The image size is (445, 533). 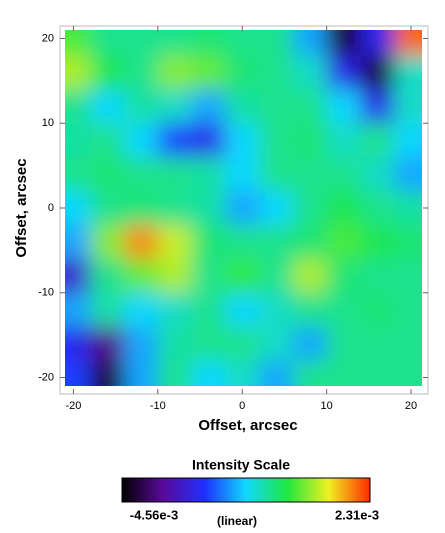 I want to click on y-tick-label: -20, so click(x=46, y=377).